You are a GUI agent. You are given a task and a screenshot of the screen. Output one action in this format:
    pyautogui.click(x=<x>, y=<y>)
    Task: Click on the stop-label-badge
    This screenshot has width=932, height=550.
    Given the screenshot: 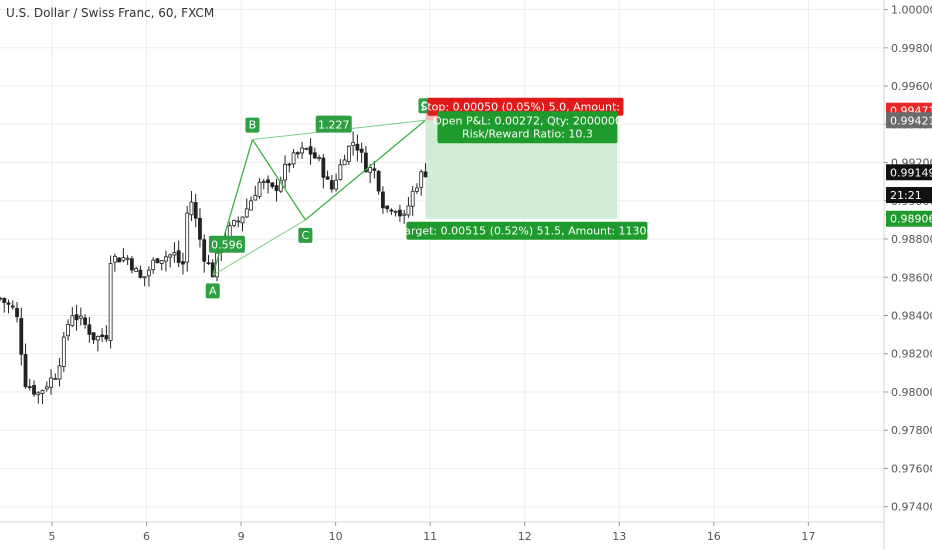 What is the action you would take?
    pyautogui.click(x=525, y=106)
    